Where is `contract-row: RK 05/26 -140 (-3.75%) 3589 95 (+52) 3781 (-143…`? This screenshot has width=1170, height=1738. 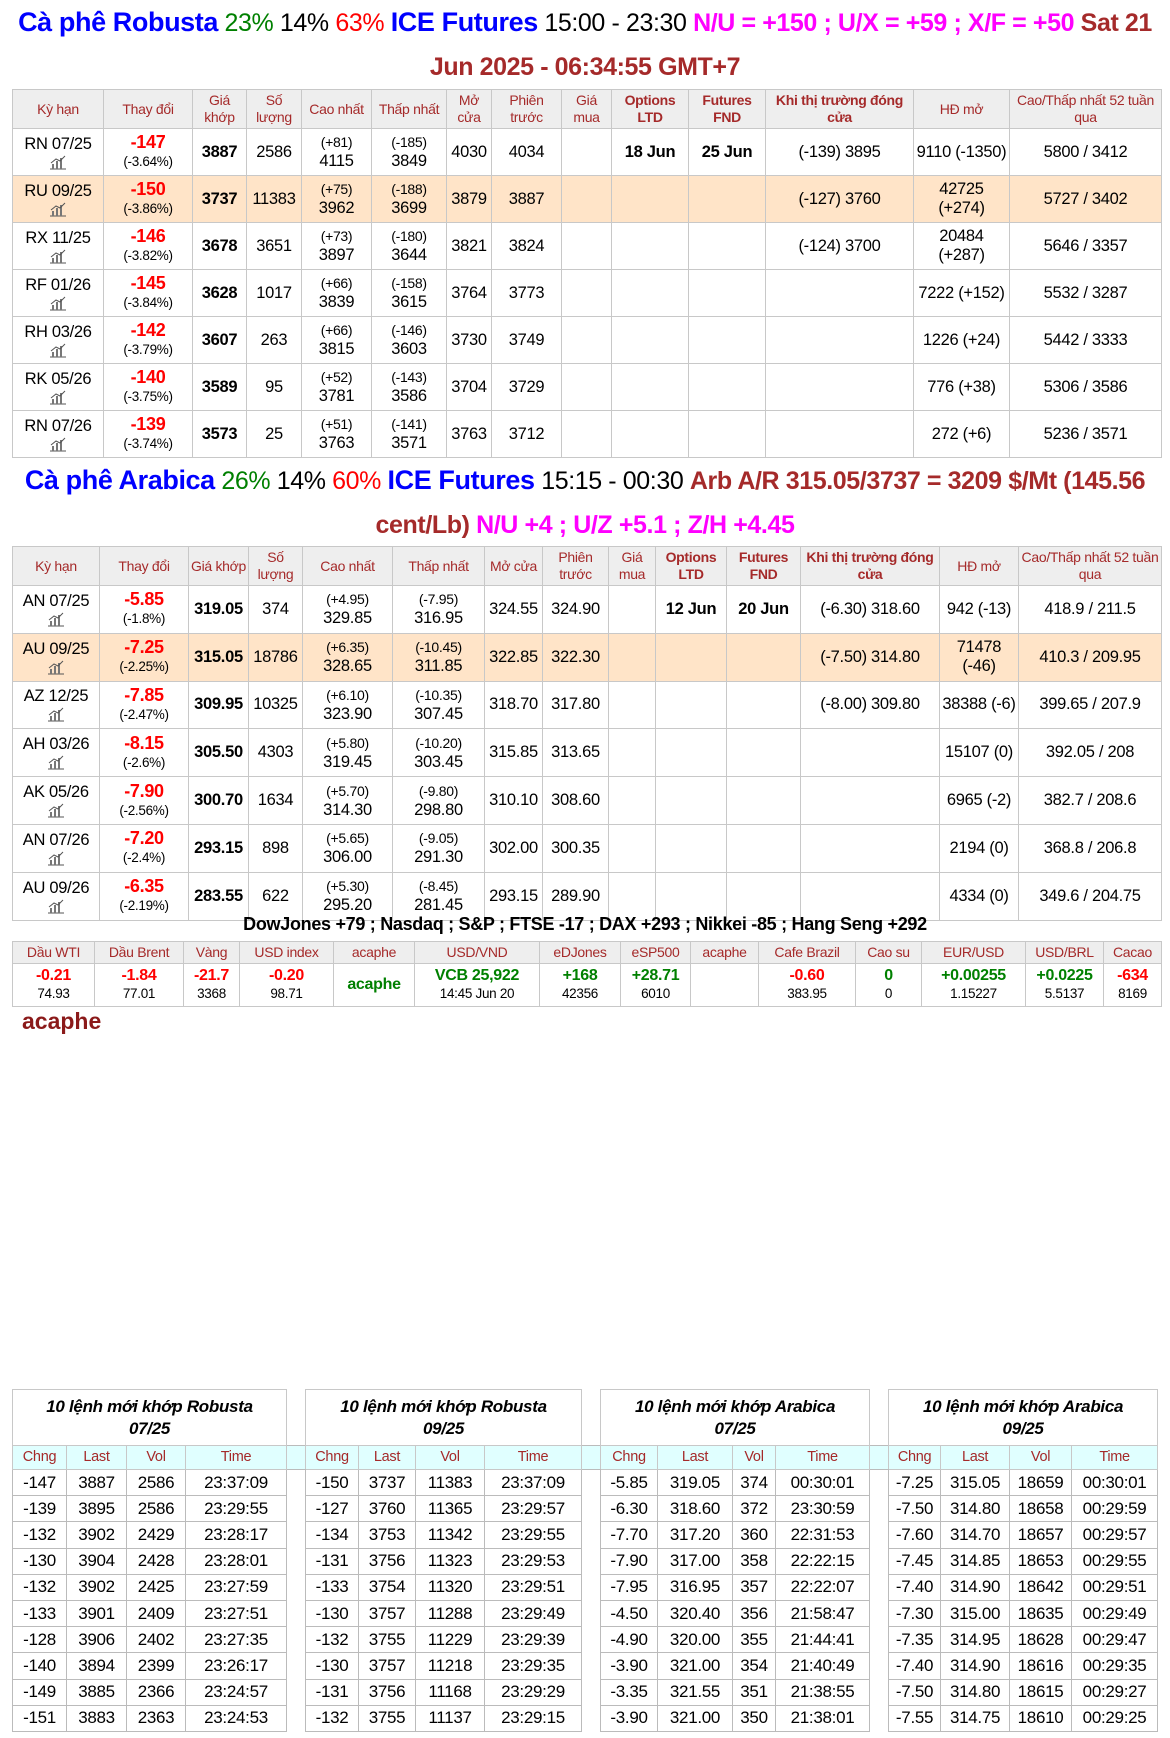
contract-row: RK 05/26 -140 (-3.75%) 3589 95 (+52) 3781 (-143… is located at coordinates (587, 387).